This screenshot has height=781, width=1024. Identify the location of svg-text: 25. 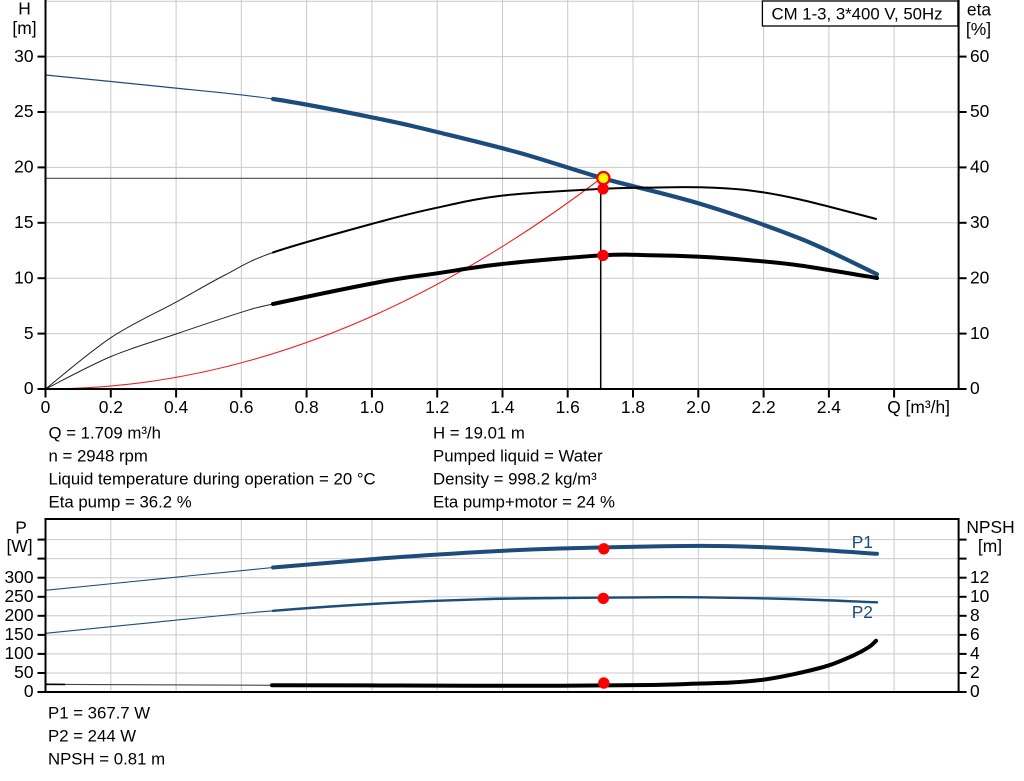
(23, 111).